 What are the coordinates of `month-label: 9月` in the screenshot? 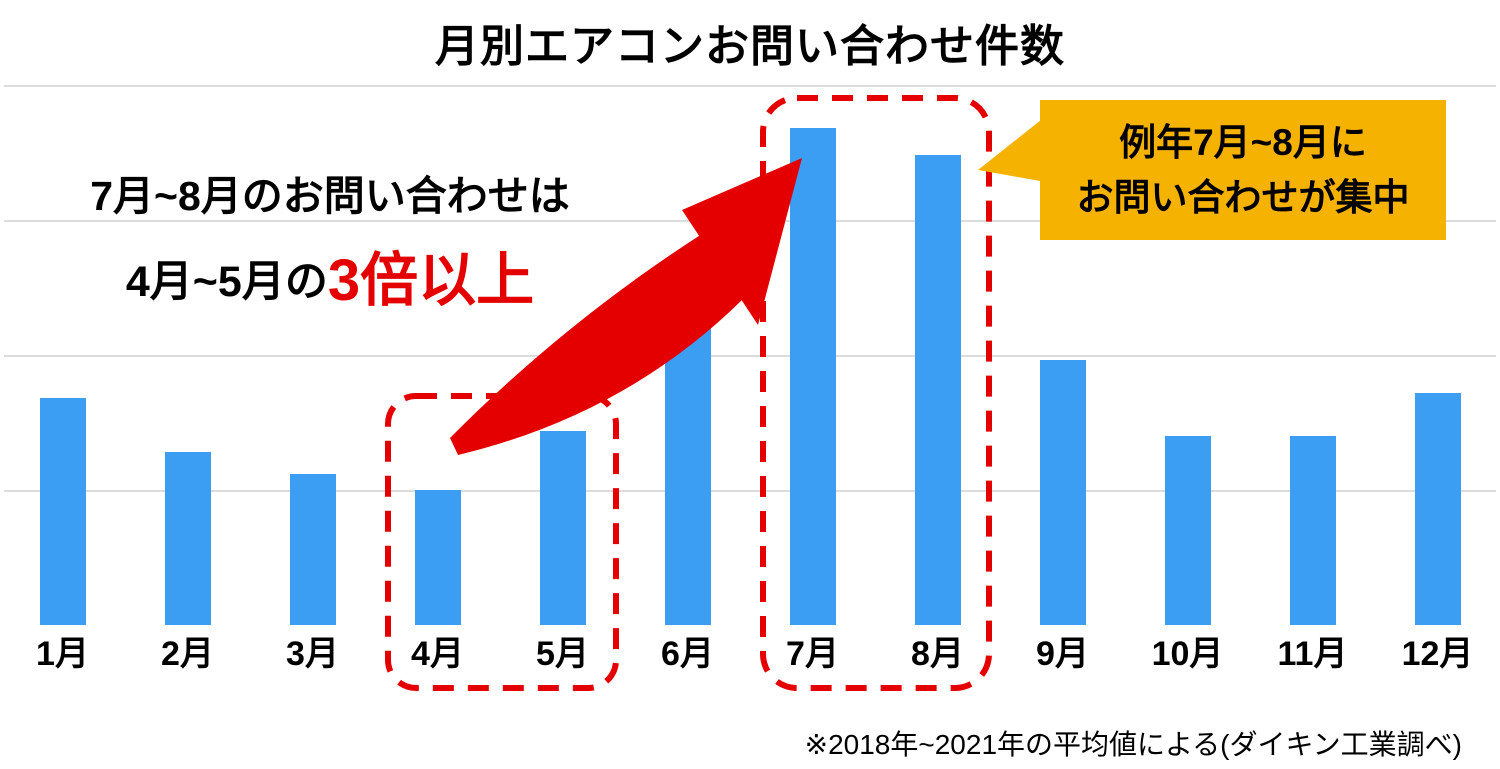 It's located at (1062, 654).